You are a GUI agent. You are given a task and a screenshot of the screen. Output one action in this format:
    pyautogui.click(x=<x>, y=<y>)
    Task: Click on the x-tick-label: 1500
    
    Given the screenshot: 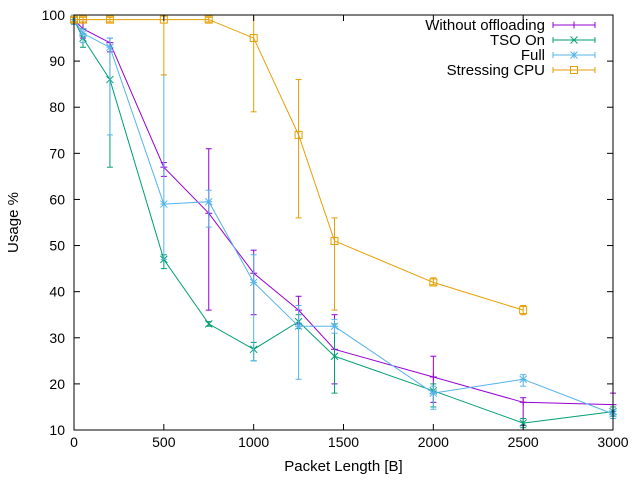 What is the action you would take?
    pyautogui.click(x=343, y=442)
    